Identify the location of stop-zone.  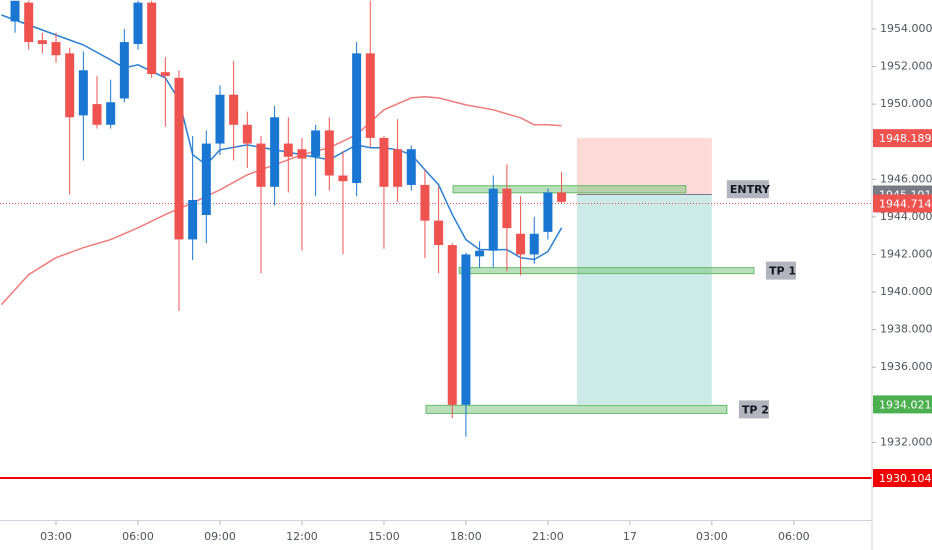
(644, 166).